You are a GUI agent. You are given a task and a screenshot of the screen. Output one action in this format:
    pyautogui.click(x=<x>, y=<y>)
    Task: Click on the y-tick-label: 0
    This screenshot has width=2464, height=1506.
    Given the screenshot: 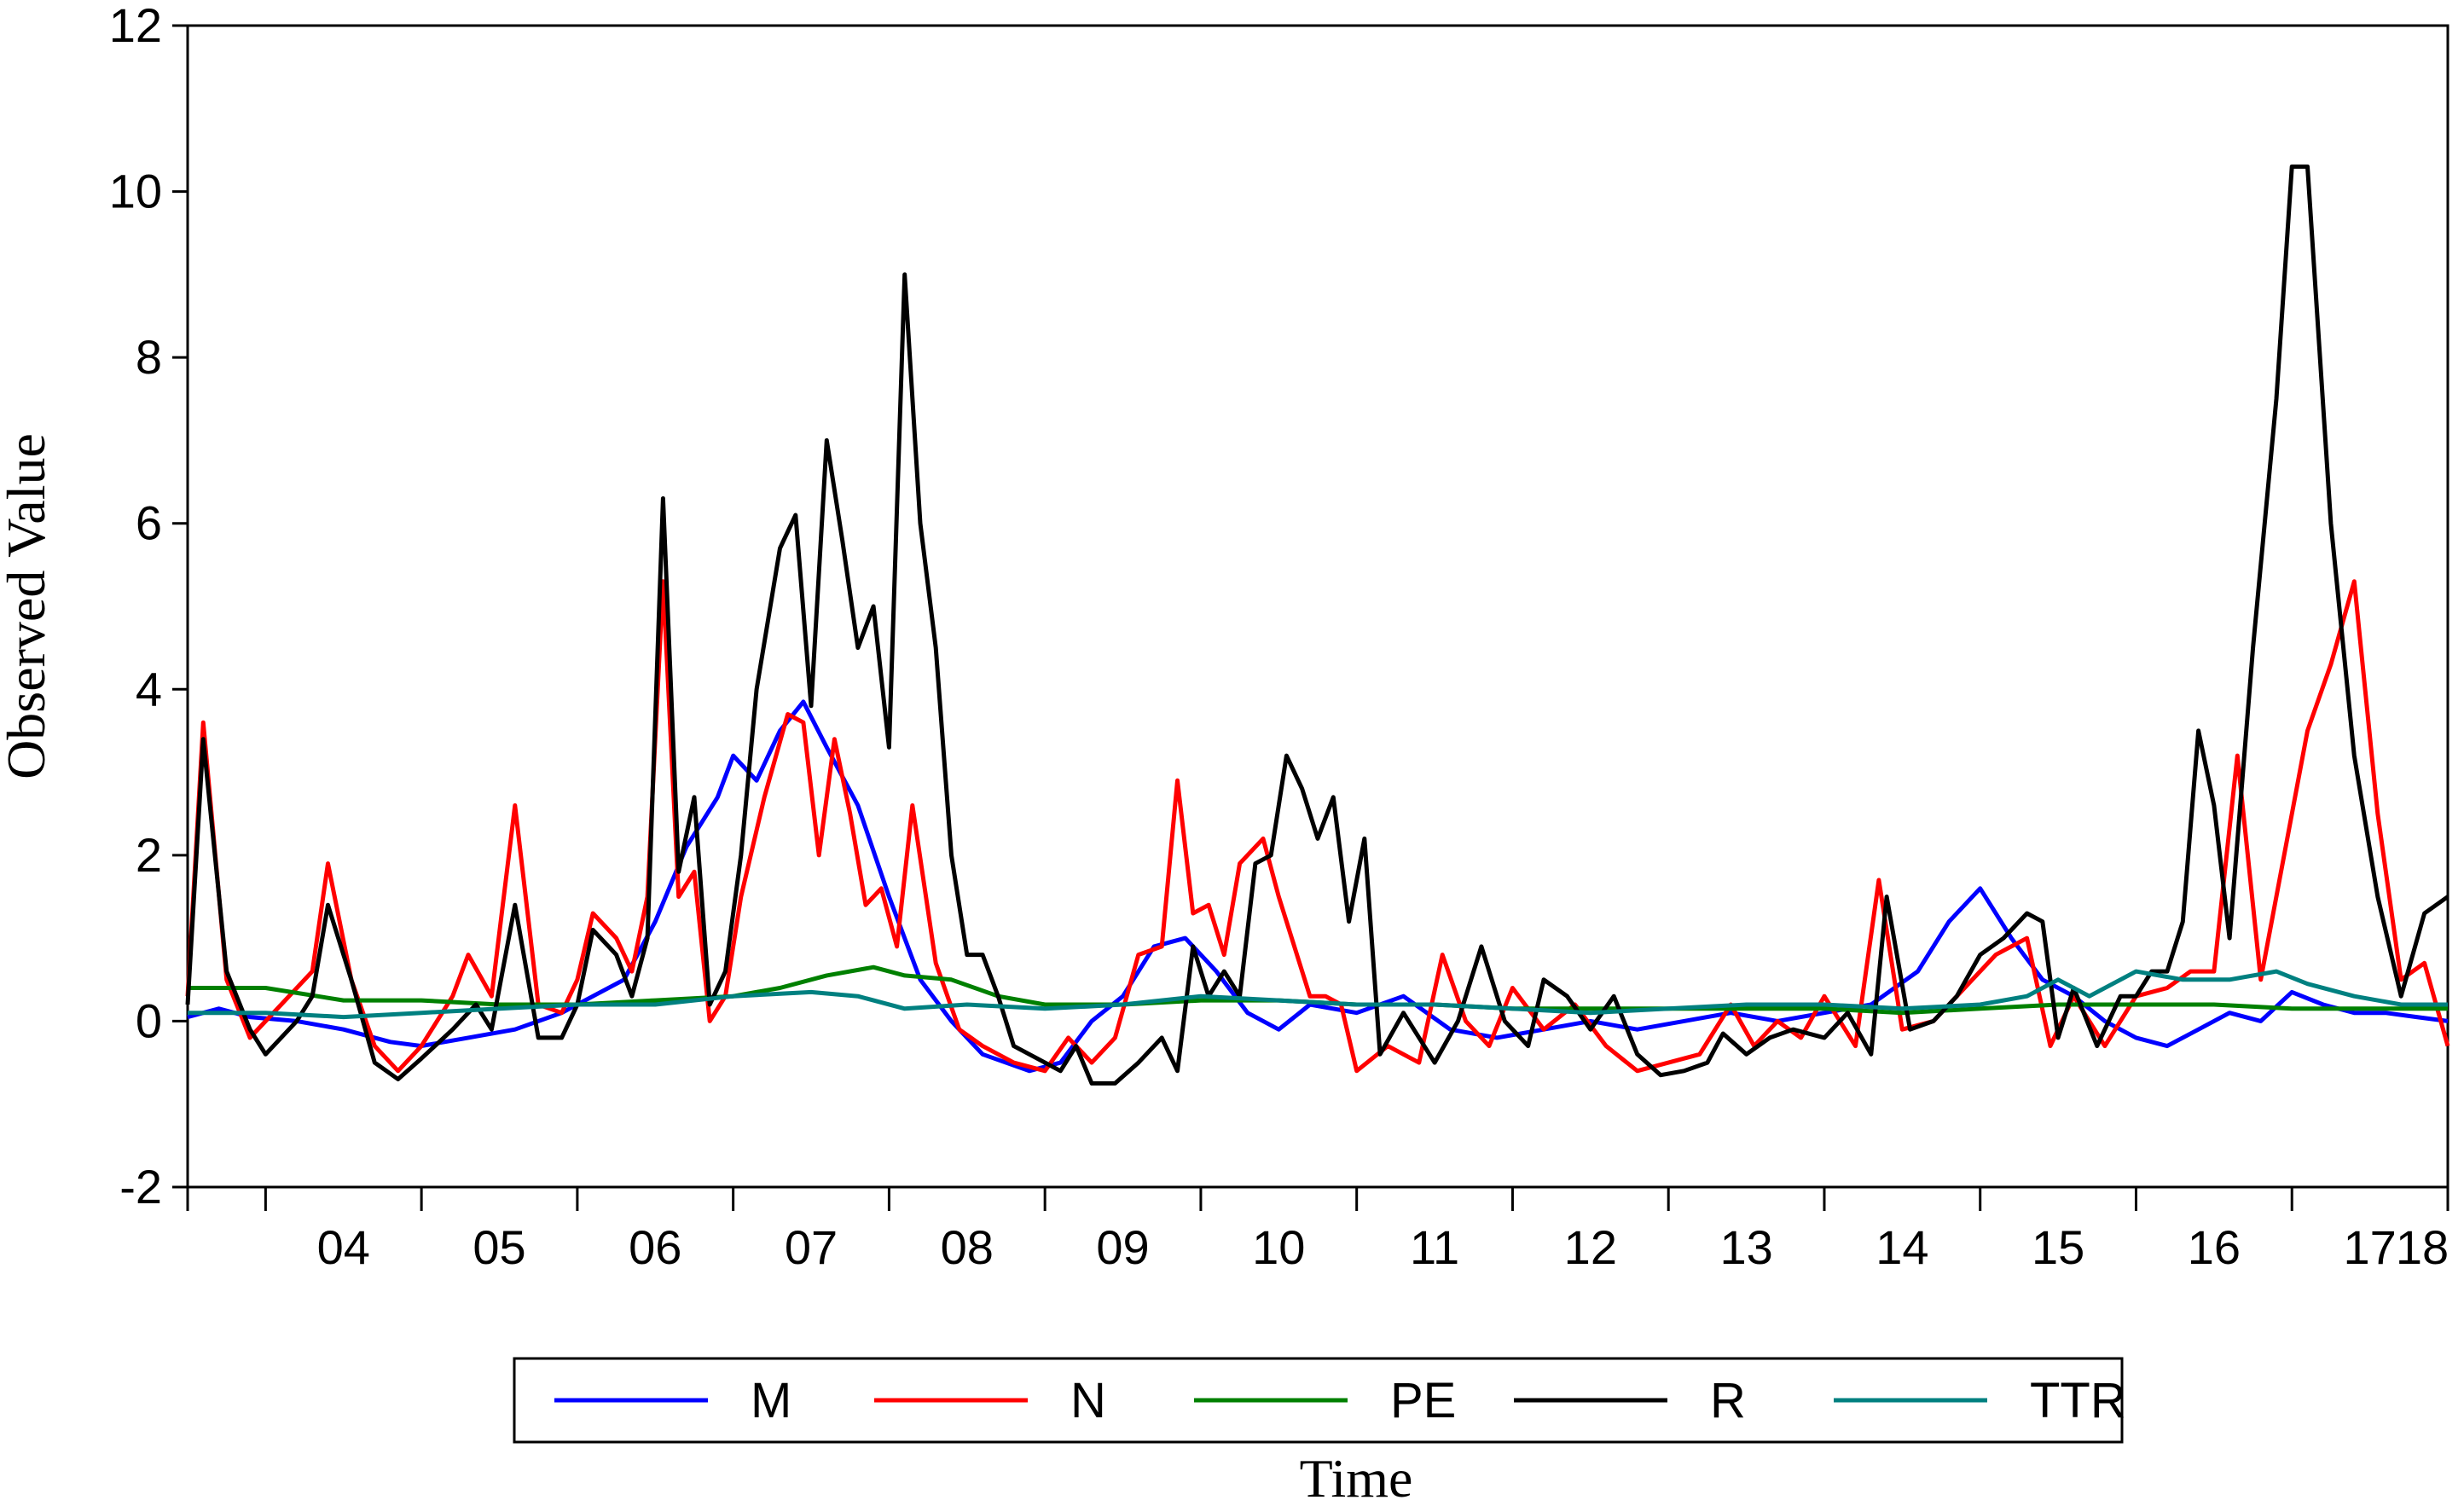 What is the action you would take?
    pyautogui.click(x=149, y=1020)
    